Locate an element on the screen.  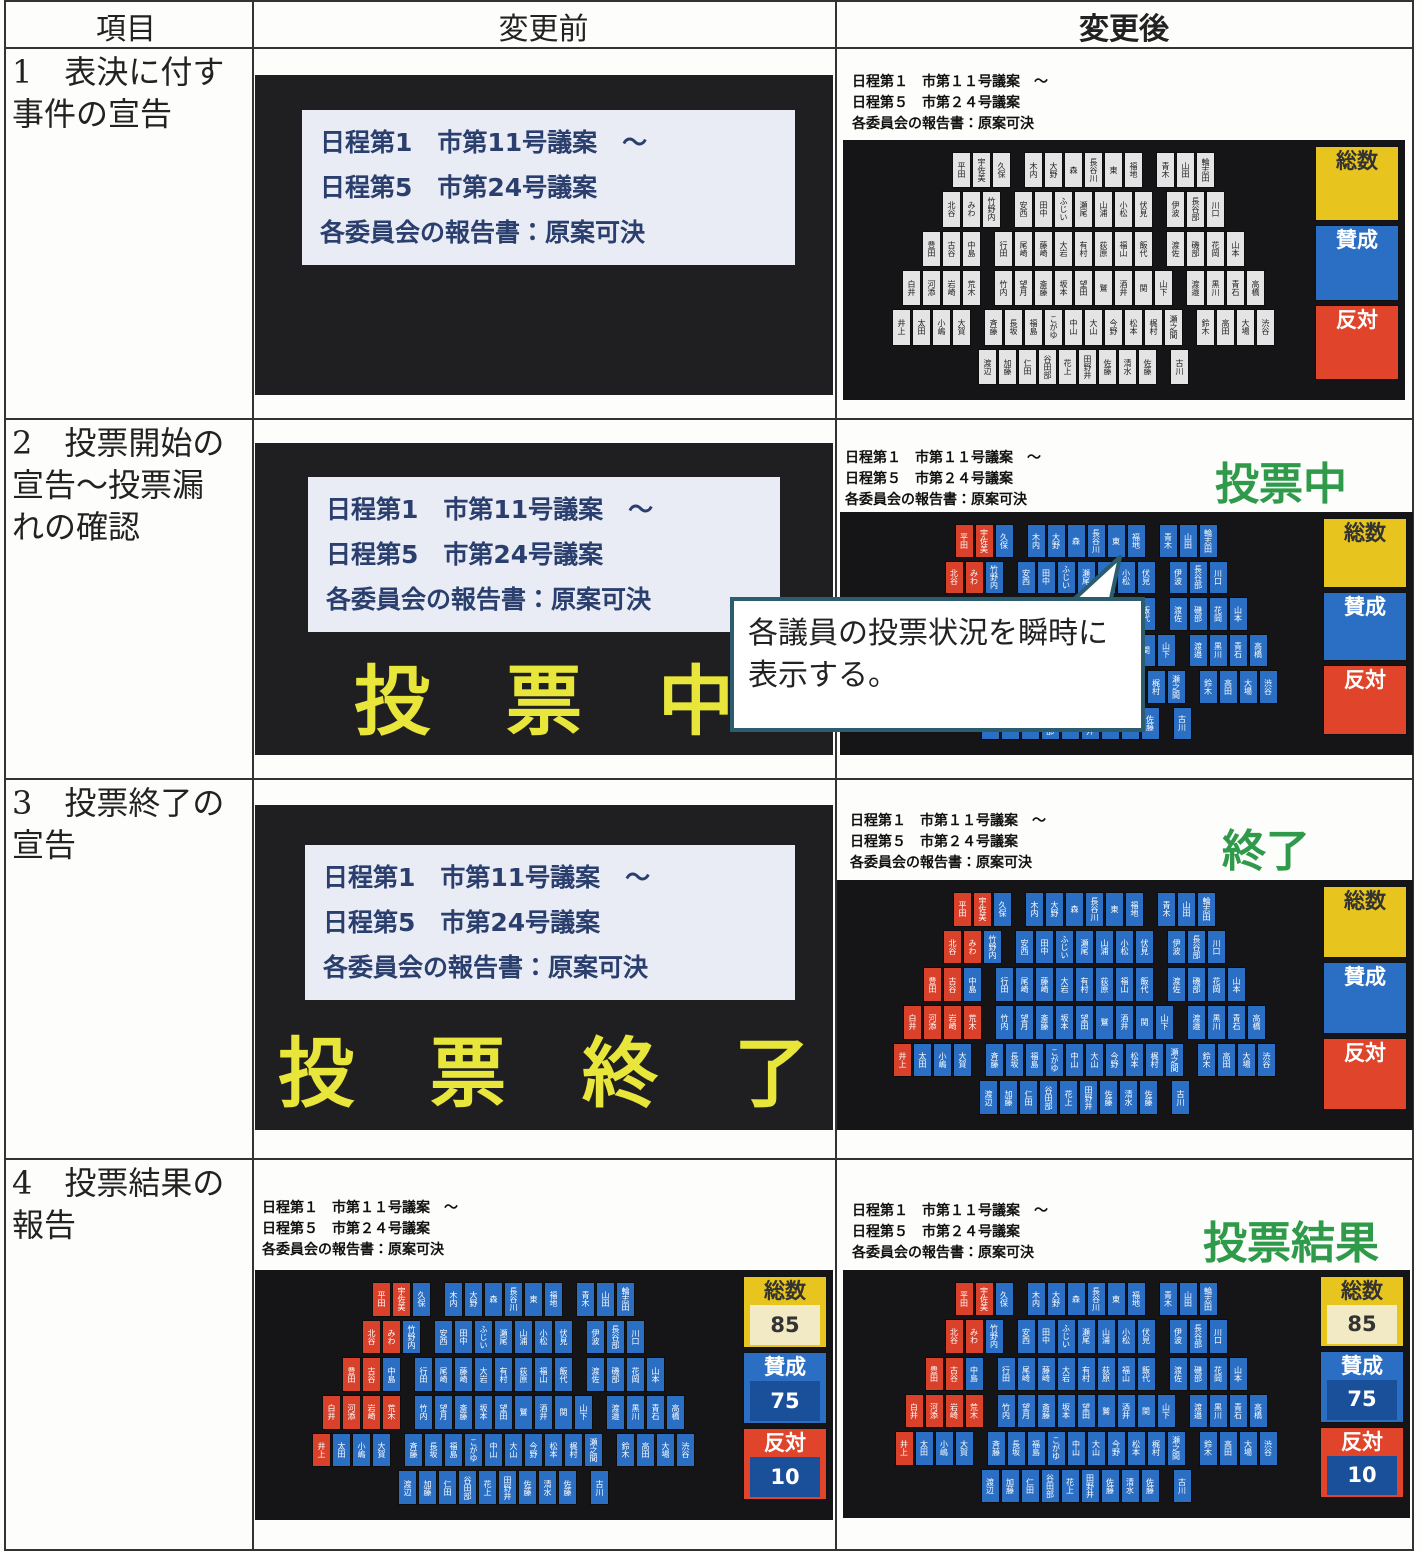
vote-status: 終了 is located at coordinates (1266, 851).